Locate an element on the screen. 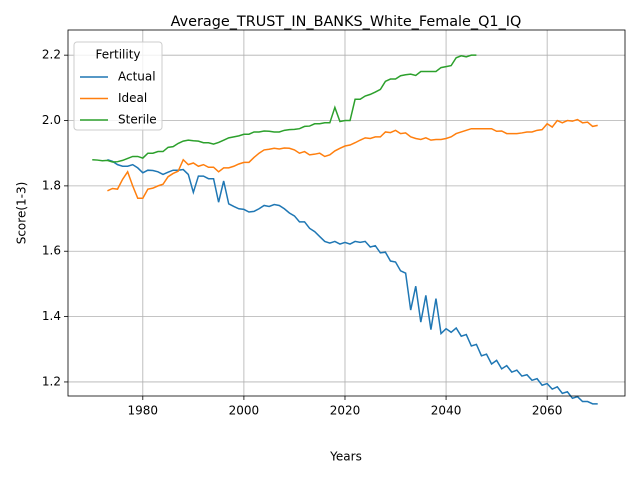 The image size is (640, 480). x-tick-label: 2040 is located at coordinates (446, 411).